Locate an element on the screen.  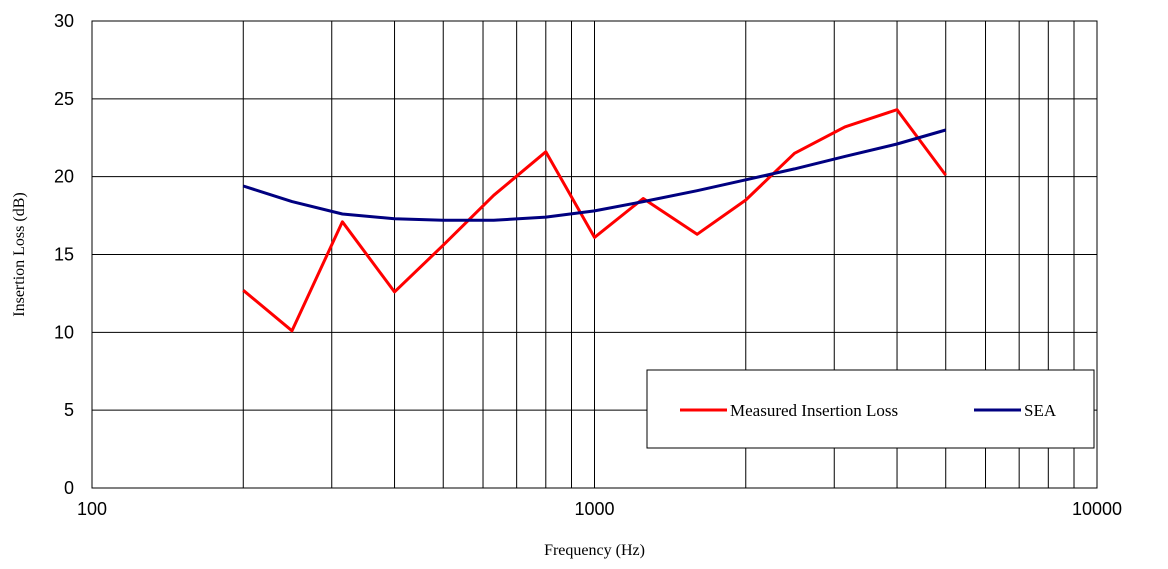
y-tick-label: 25 is located at coordinates (64, 99).